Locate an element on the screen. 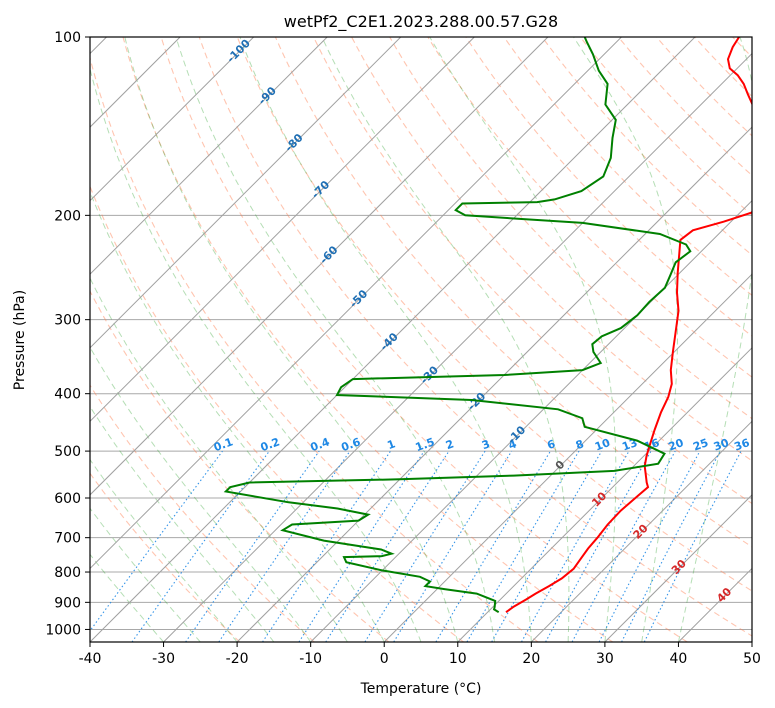 The width and height of the screenshot is (775, 708). y-tick-label: 300 is located at coordinates (67, 321).